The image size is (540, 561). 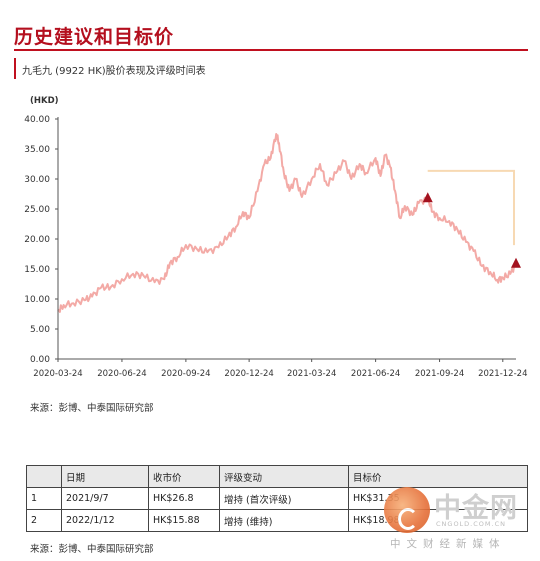 I want to click on y-tick-label: 0.00, so click(x=40, y=360).